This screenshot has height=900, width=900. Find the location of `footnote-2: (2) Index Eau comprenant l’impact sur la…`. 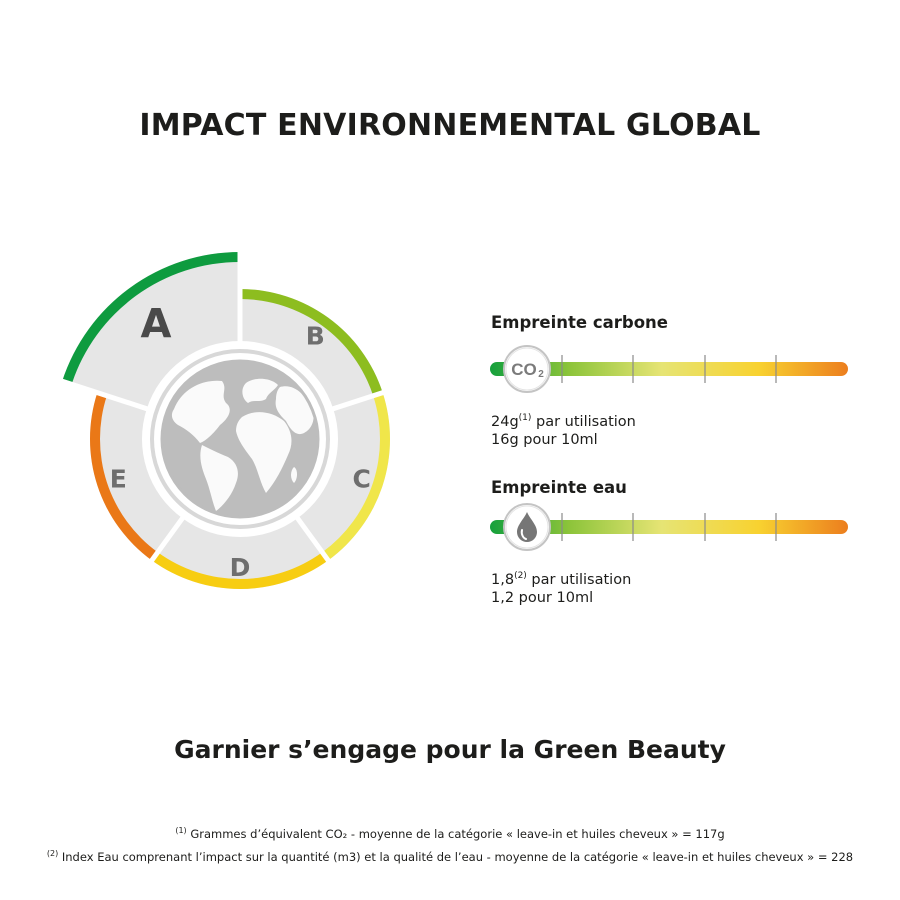

footnote-2: (2) Index Eau comprenant l’impact sur la… is located at coordinates (450, 856).